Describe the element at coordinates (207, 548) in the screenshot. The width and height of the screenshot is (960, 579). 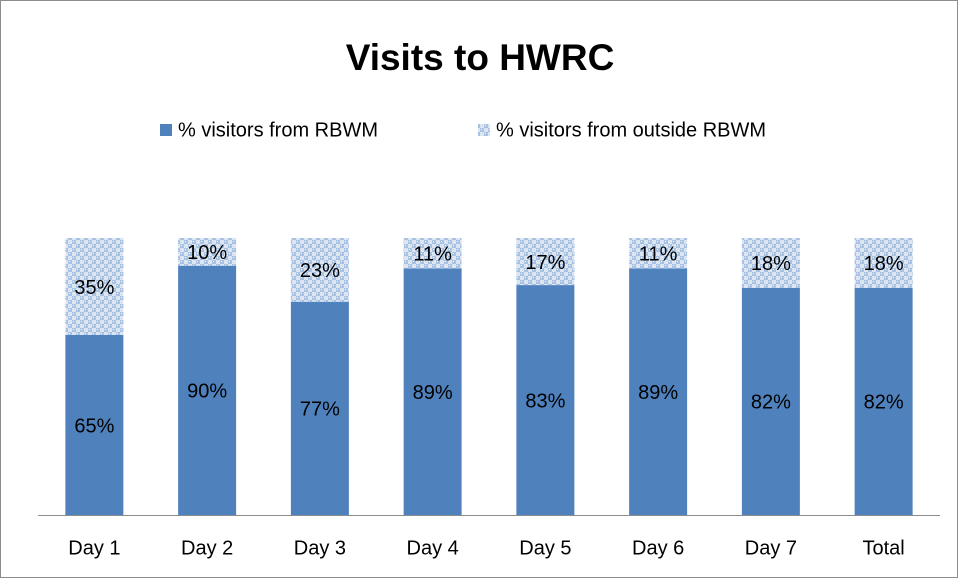
I see `x-tick-label: Day 2` at that location.